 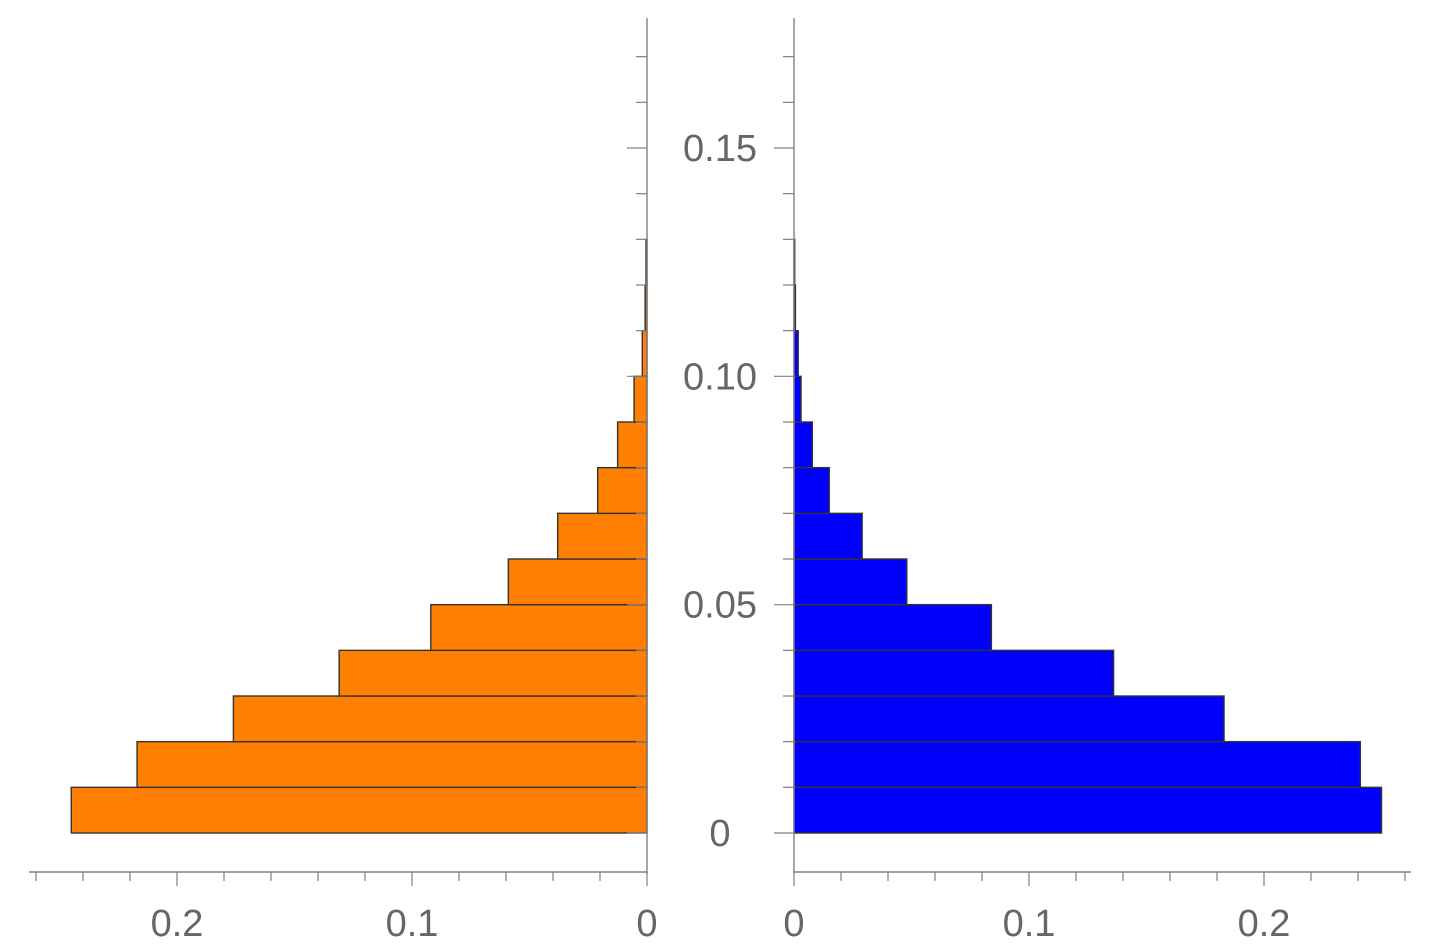 I want to click on y-tick-label: 0.15, so click(x=720, y=149).